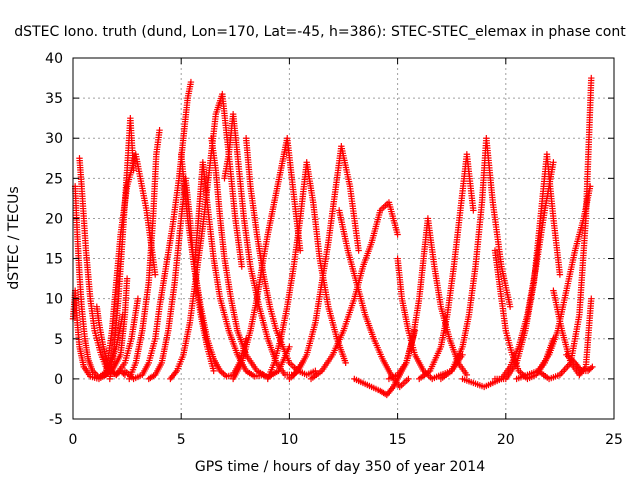 The width and height of the screenshot is (640, 480). Describe the element at coordinates (14, 237) in the screenshot. I see `y-axis-label: dSTEC / TECUs` at that location.